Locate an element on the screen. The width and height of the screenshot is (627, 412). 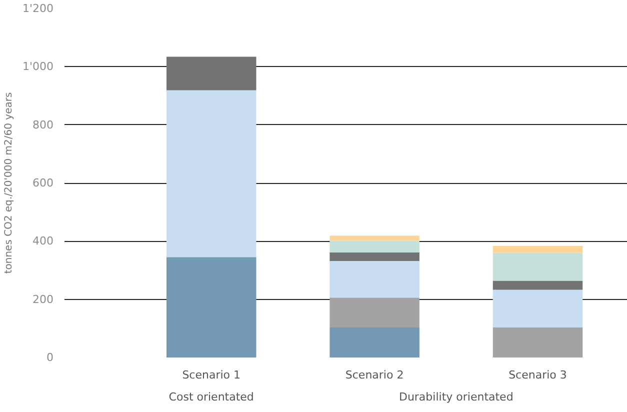
y-tick-label: 800 is located at coordinates (43, 125).